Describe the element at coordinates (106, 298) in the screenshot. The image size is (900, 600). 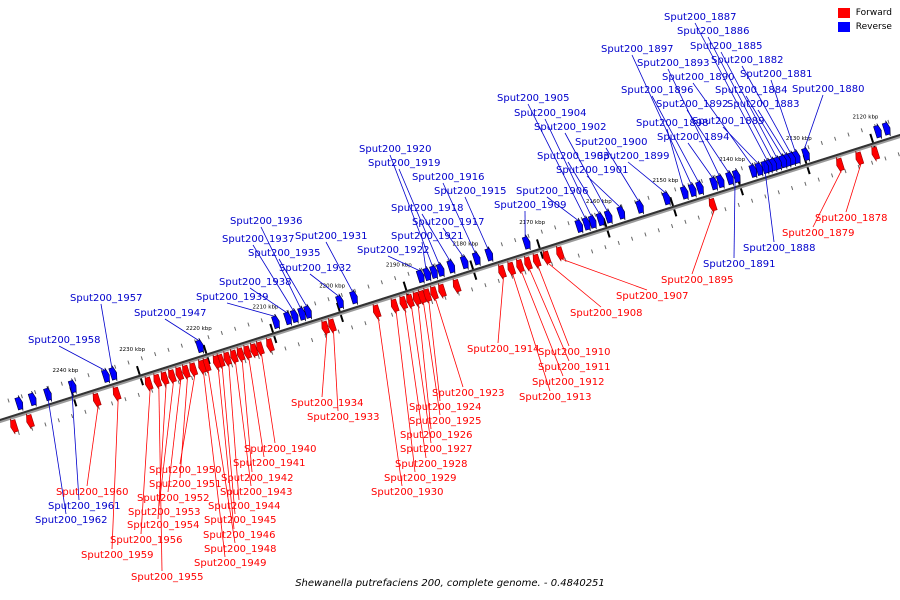
I see `gene-label: Sput200_1957` at that location.